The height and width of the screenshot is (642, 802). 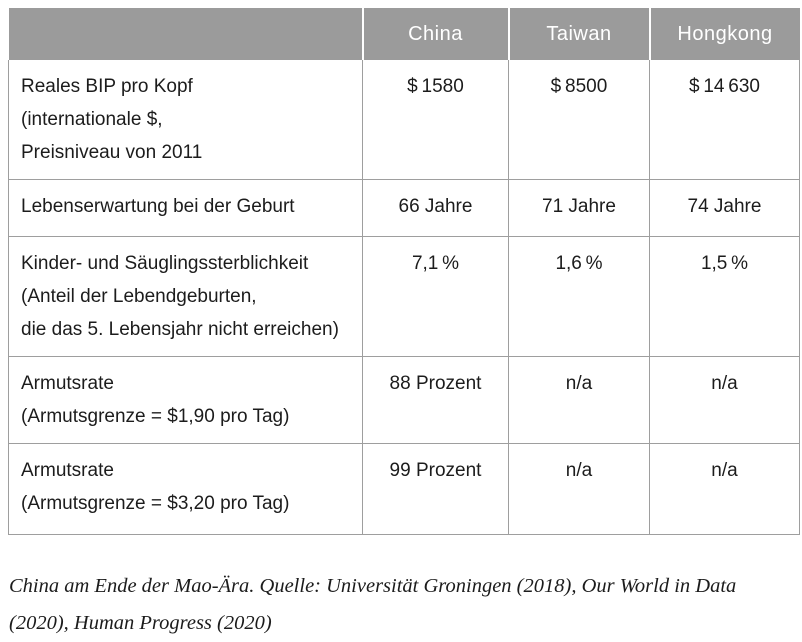 What do you see at coordinates (92, 119) in the screenshot?
I see `row-label-line: (internationale $,` at bounding box center [92, 119].